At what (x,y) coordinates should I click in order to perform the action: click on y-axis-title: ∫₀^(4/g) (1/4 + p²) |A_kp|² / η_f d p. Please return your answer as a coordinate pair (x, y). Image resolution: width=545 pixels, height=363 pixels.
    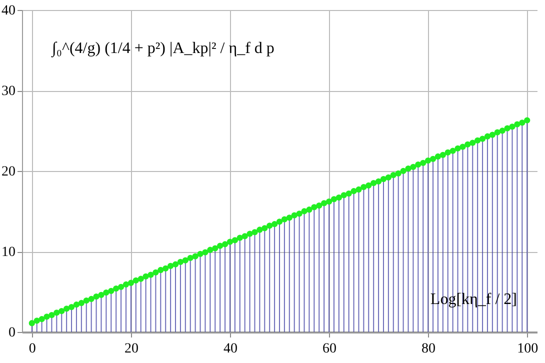
    Looking at the image, I should click on (162, 49).